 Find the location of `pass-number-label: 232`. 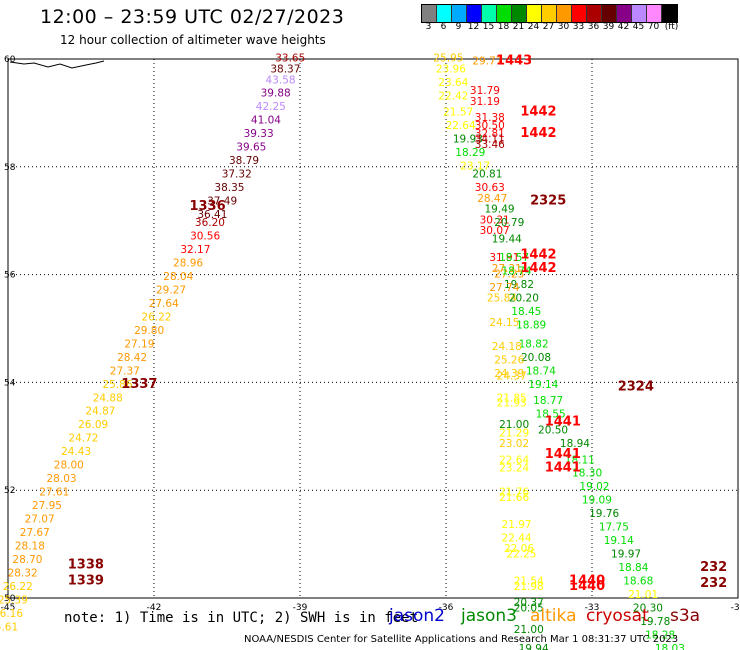

pass-number-label: 232 is located at coordinates (713, 583).